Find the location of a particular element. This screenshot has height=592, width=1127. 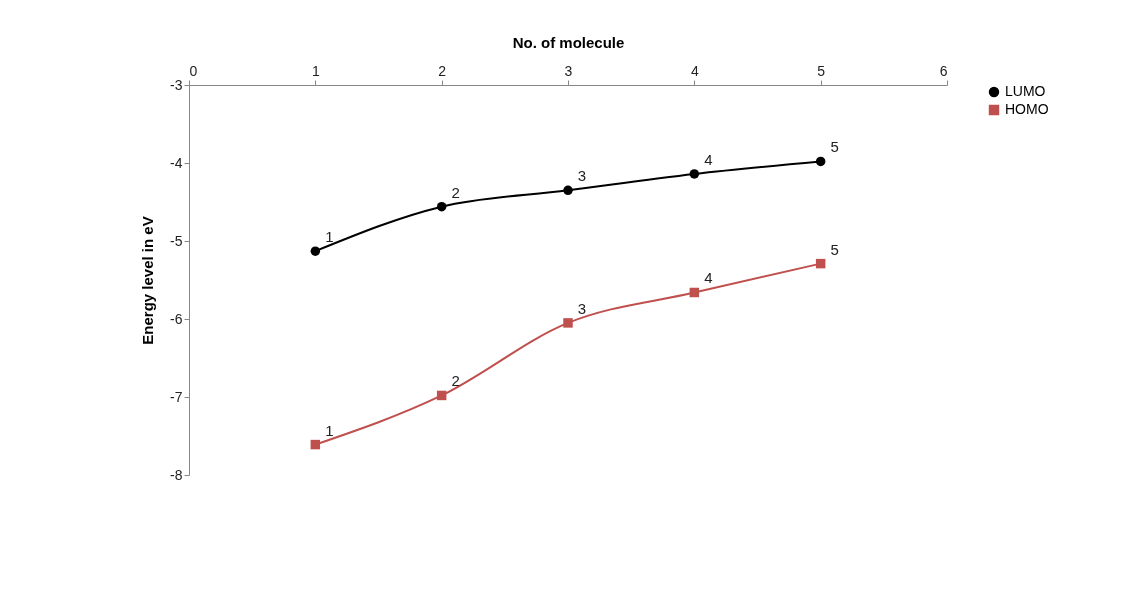

x-tick-label: 2 is located at coordinates (442, 70).